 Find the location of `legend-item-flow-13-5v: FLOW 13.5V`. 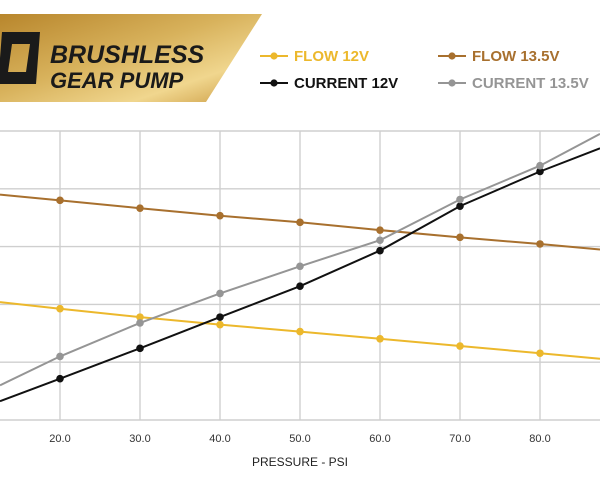

legend-item-flow-13-5v: FLOW 13.5V is located at coordinates (499, 56).